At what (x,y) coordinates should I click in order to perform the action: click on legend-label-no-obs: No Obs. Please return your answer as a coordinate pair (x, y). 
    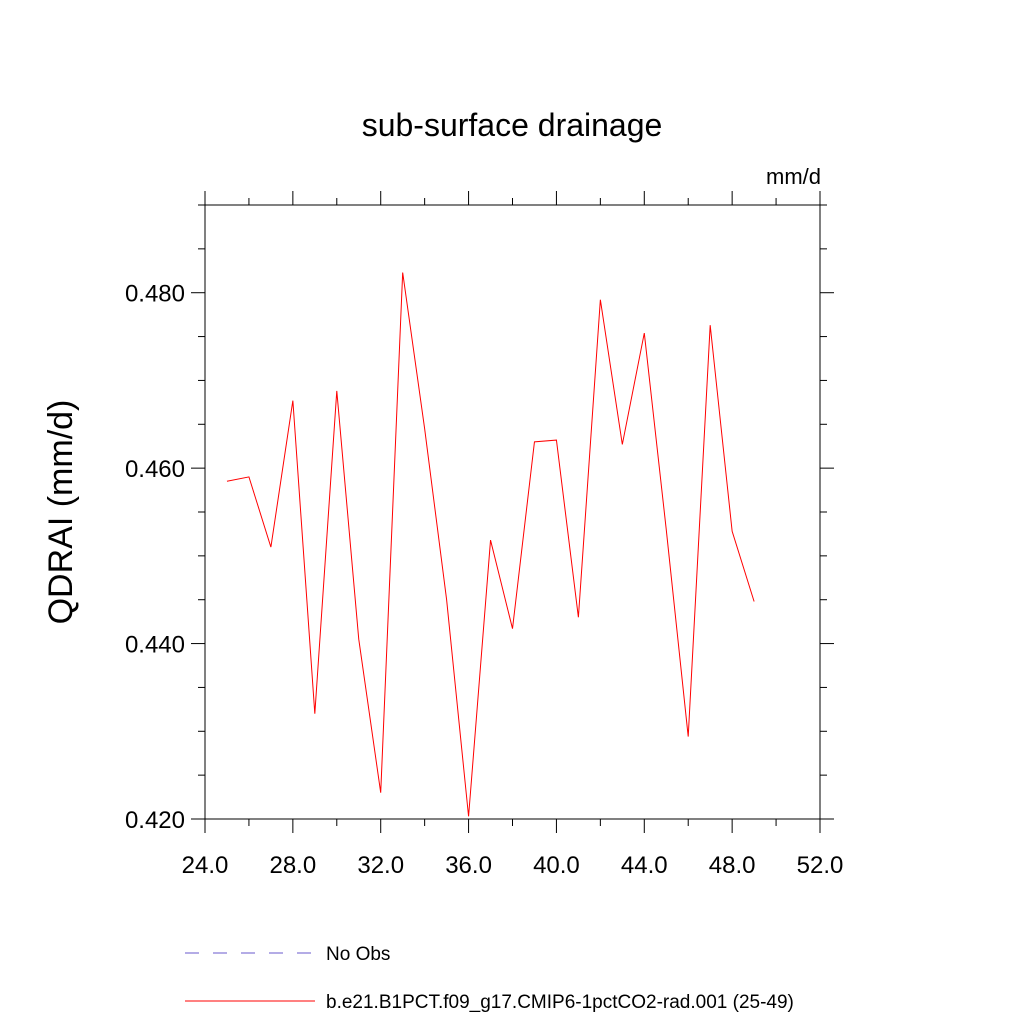
    Looking at the image, I should click on (358, 954).